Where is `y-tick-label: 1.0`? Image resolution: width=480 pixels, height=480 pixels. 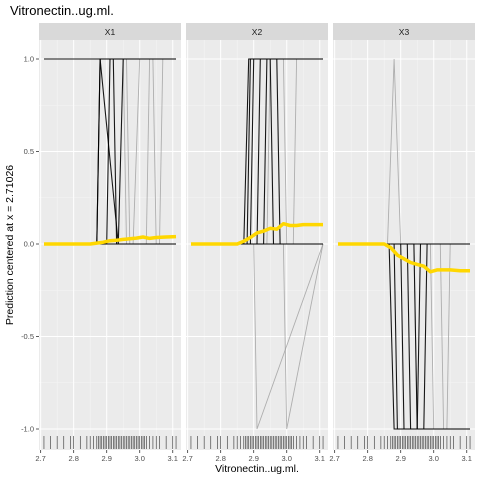
y-tick-label: 1.0 is located at coordinates (29, 59).